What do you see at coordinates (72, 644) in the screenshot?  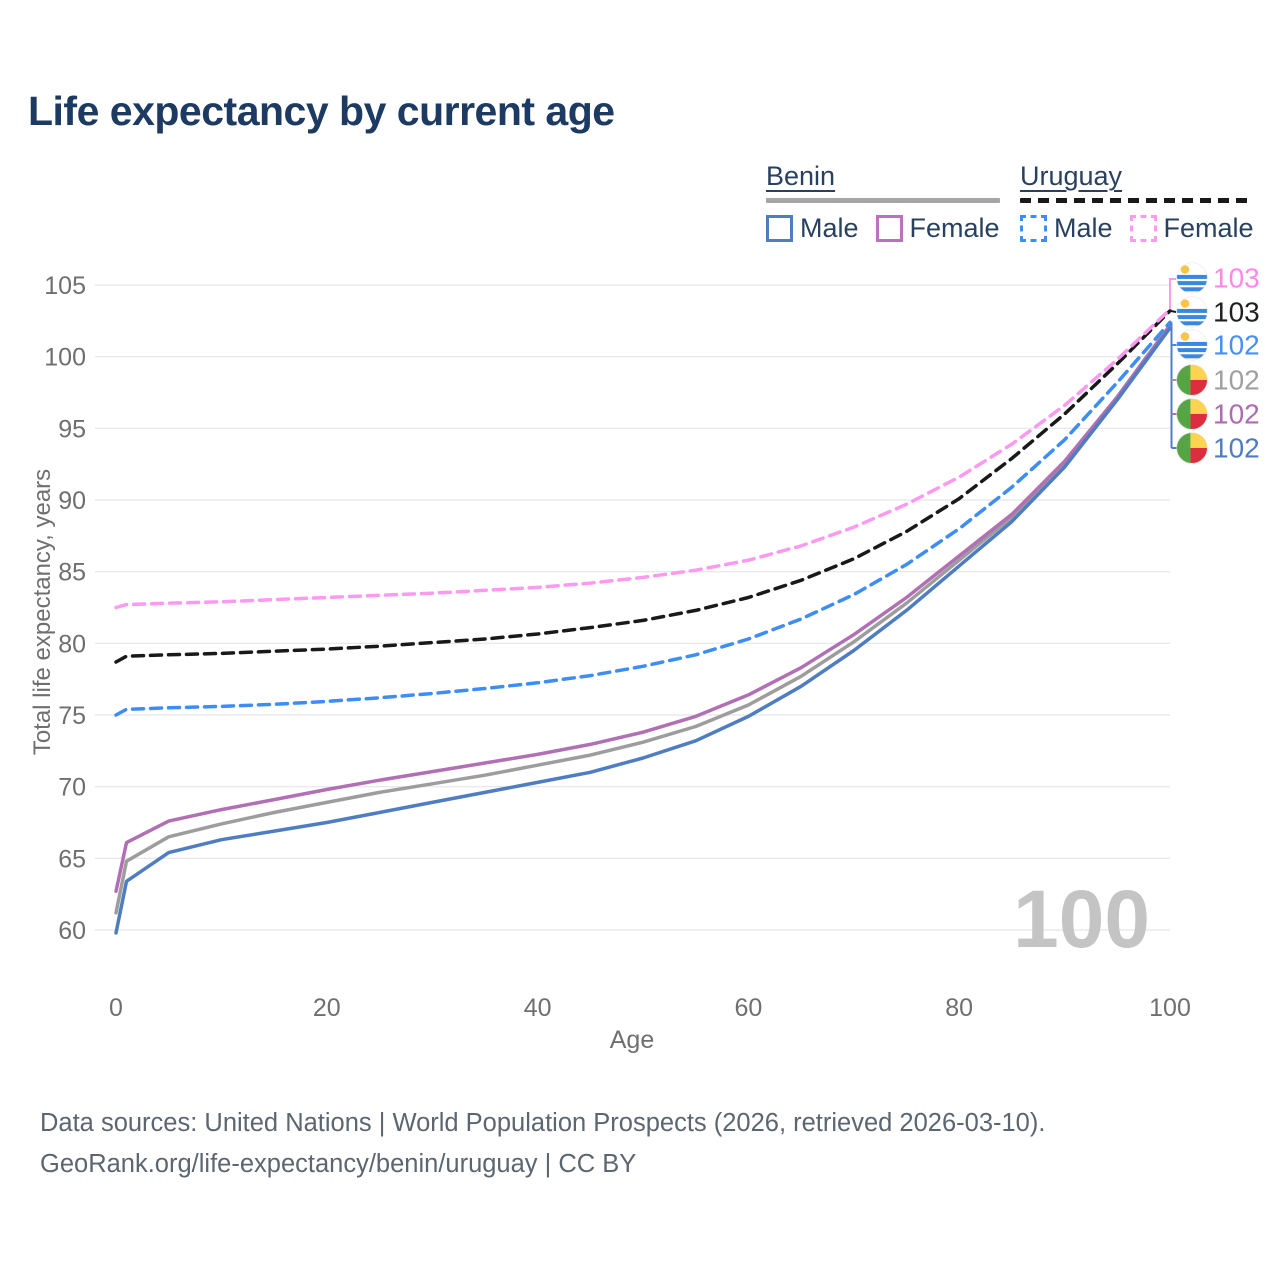 I see `y-tick-label: 80` at bounding box center [72, 644].